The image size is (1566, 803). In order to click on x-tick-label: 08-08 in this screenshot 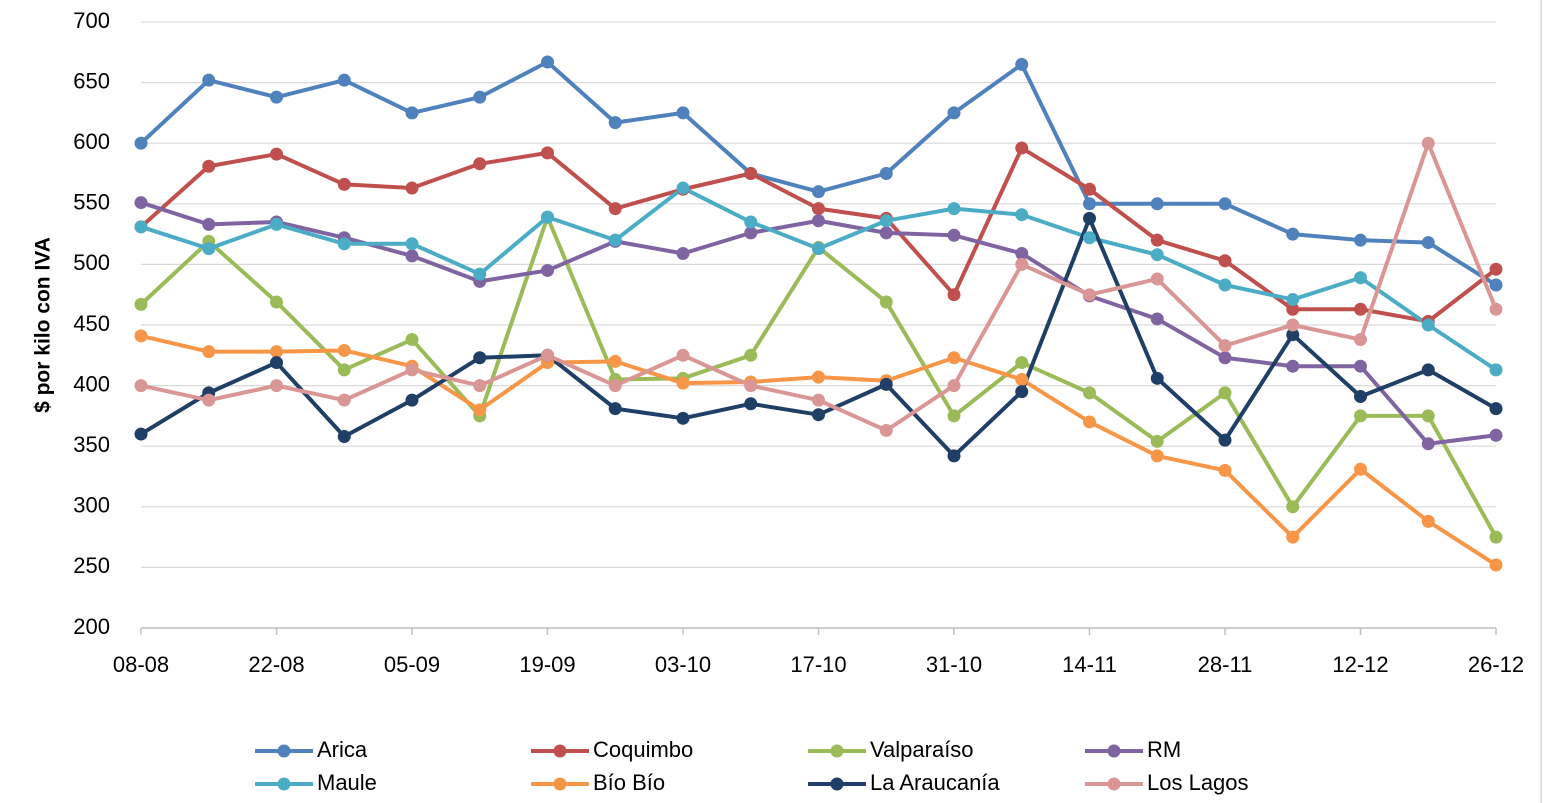, I will do `click(141, 664)`.